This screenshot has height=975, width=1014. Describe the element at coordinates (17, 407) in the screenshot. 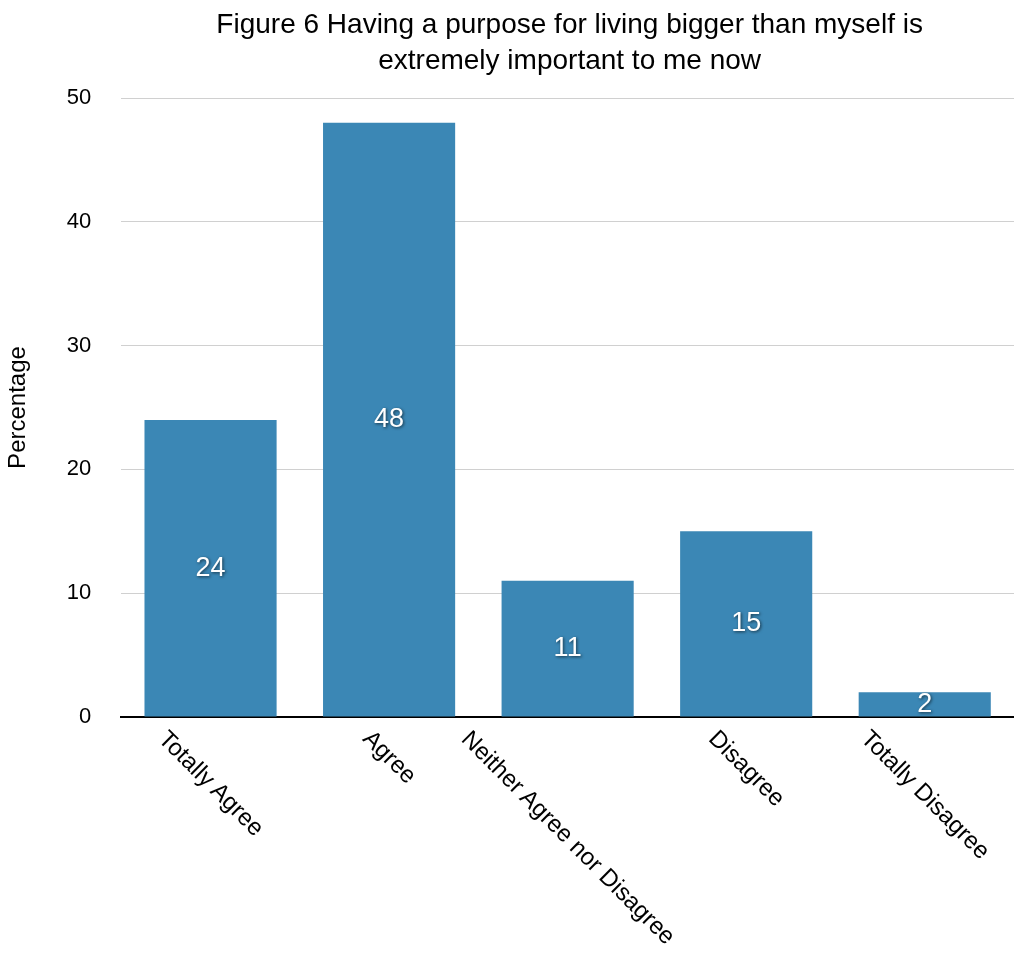

I see `y-axis-title: Percentage` at that location.